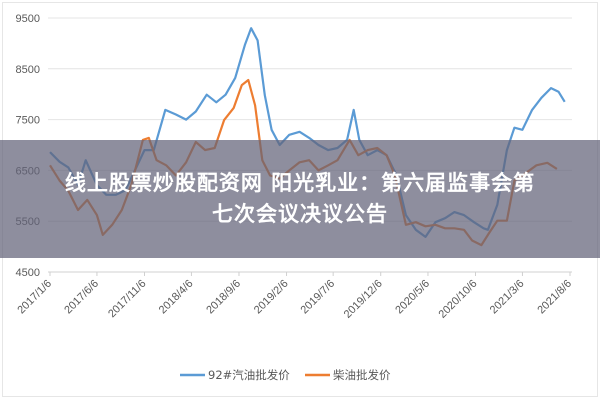 The width and height of the screenshot is (600, 400). Describe the element at coordinates (176, 297) in the screenshot. I see `x-tick-label: 2018/4/6` at that location.